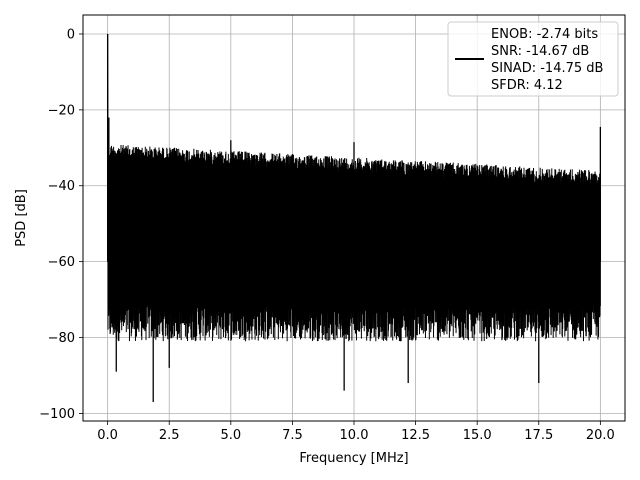 The width and height of the screenshot is (640, 480). What do you see at coordinates (107, 435) in the screenshot?
I see `x-tick-label: 0.0` at bounding box center [107, 435].